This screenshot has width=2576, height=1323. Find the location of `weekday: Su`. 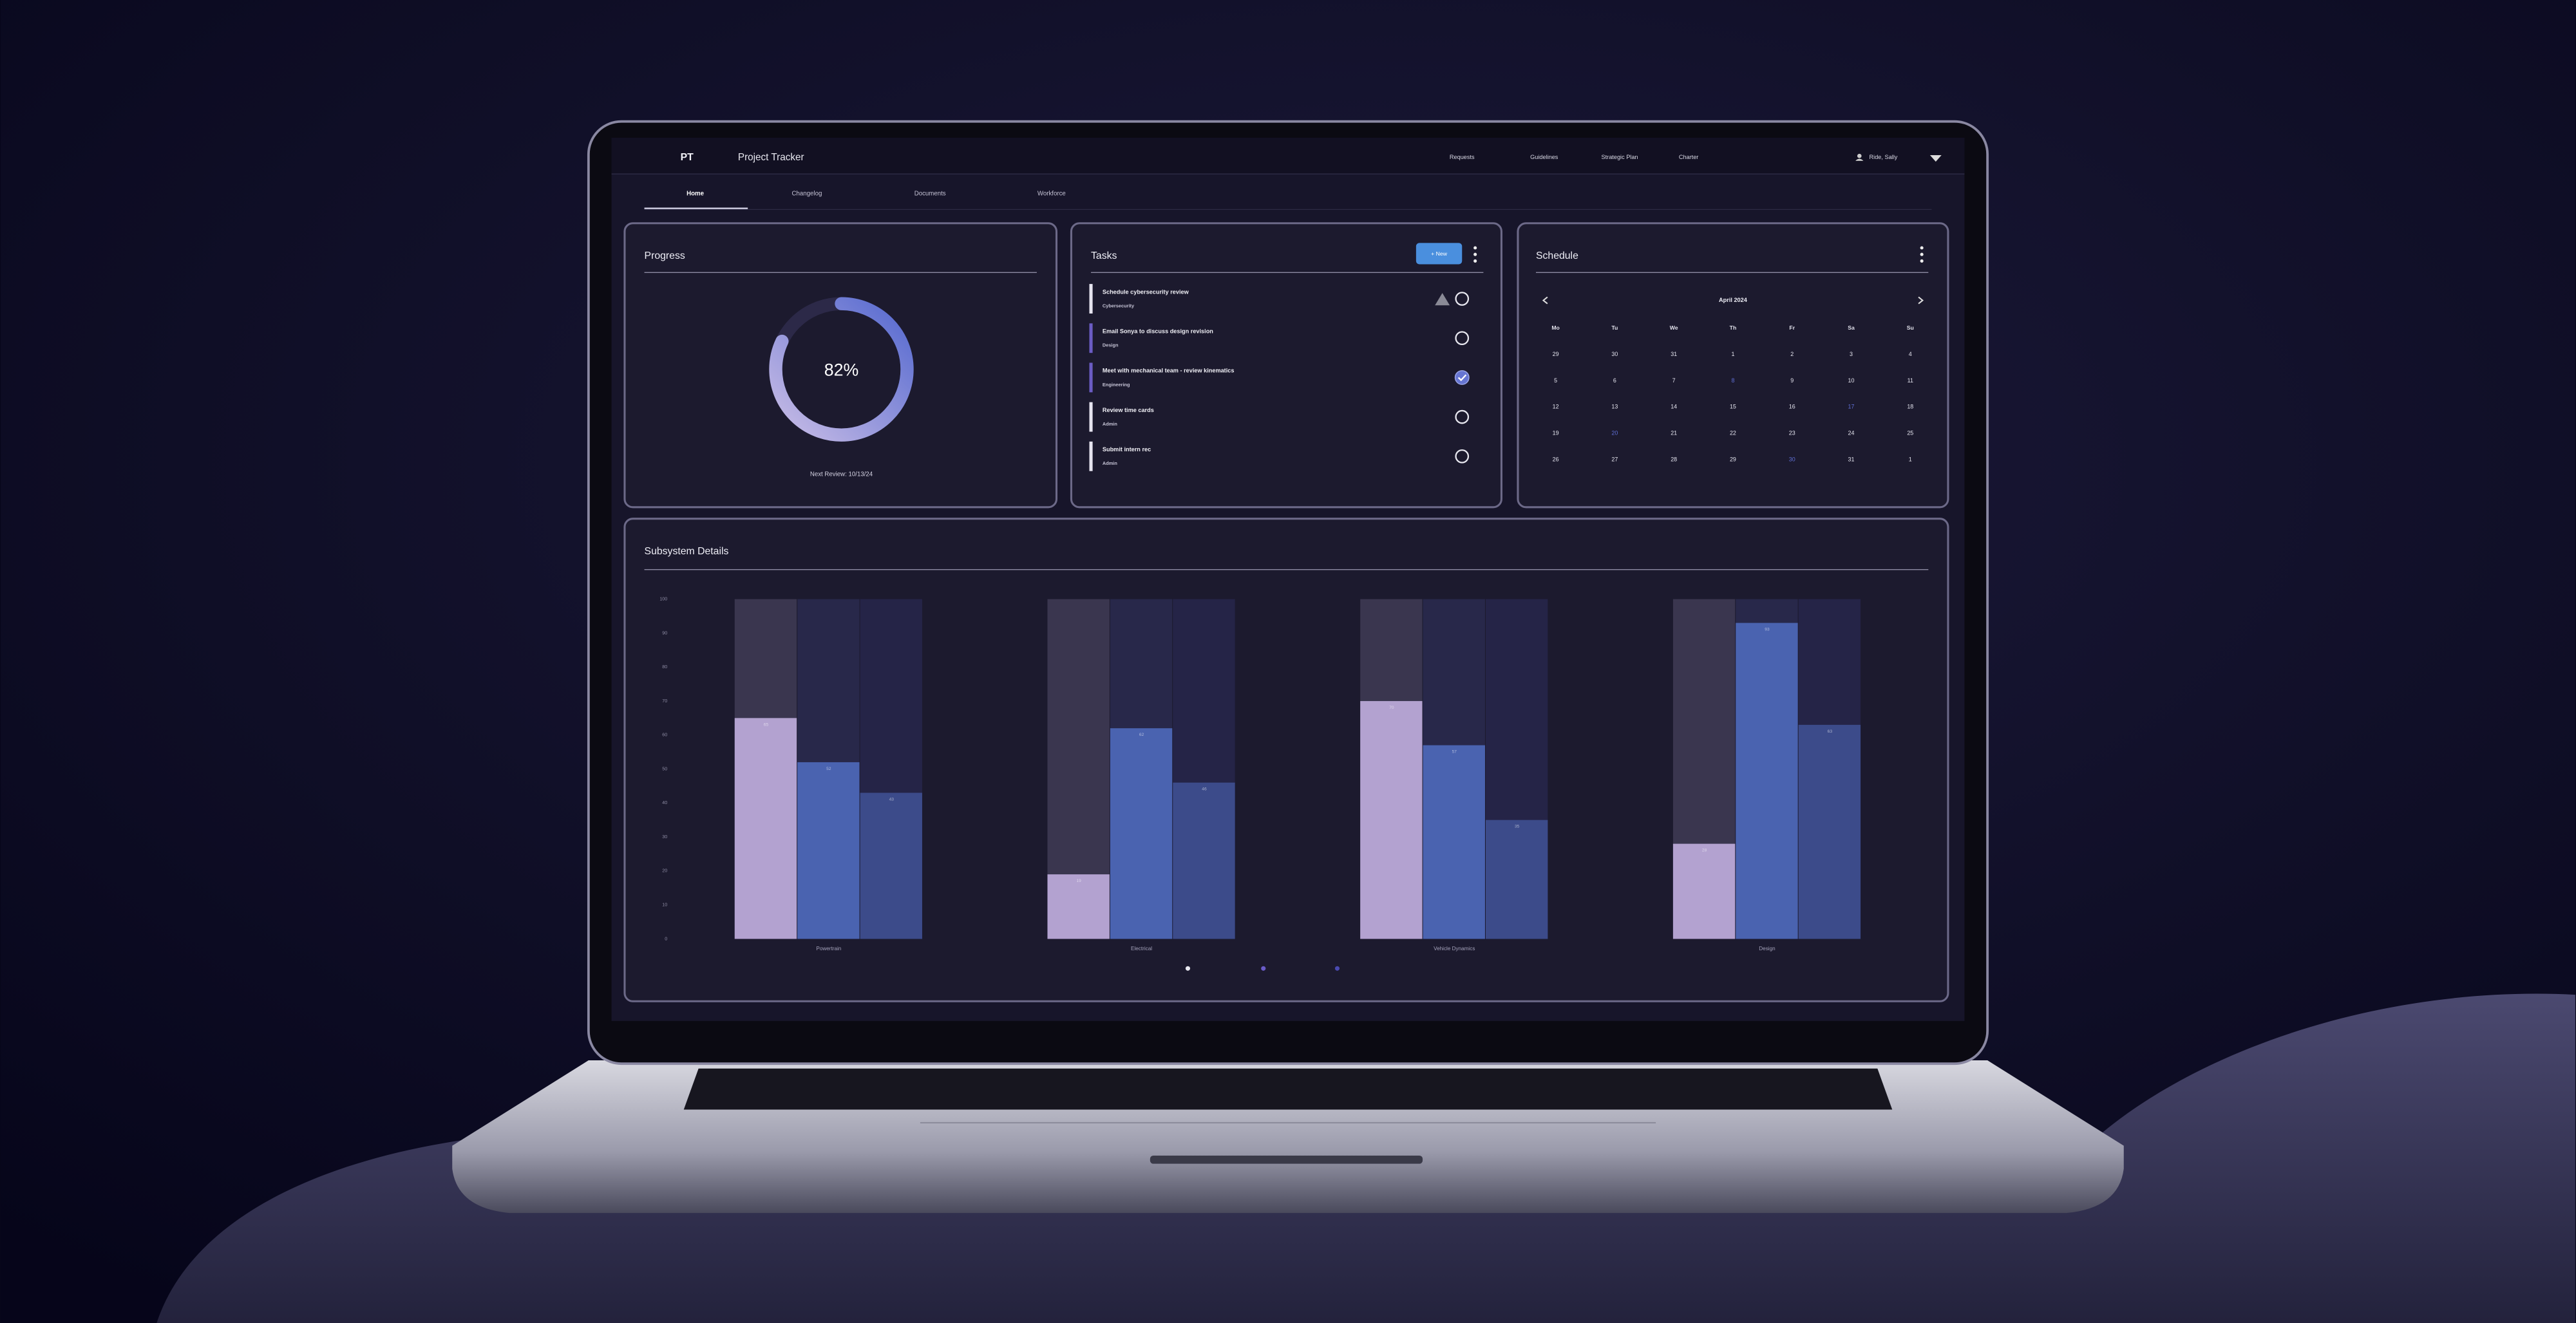

weekday: Su is located at coordinates (1911, 327).